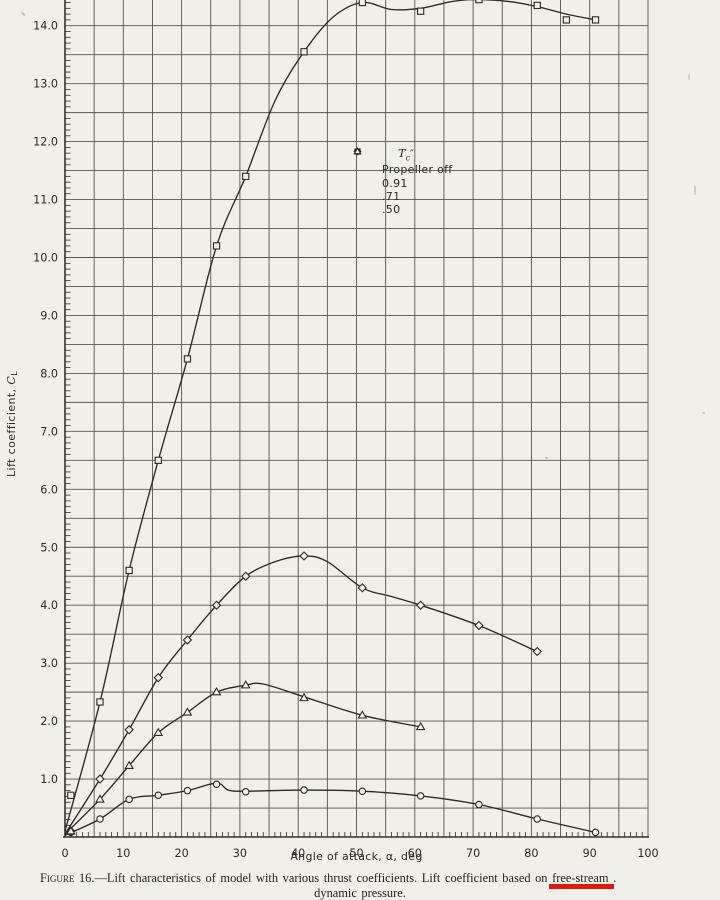 This screenshot has height=900, width=720. What do you see at coordinates (45, 84) in the screenshot?
I see `y-tick-label: 13.0` at bounding box center [45, 84].